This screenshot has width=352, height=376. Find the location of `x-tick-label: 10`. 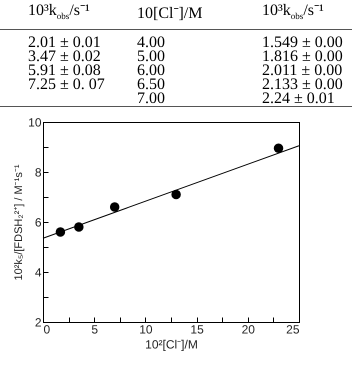

x-tick-label: 10 is located at coordinates (146, 329).